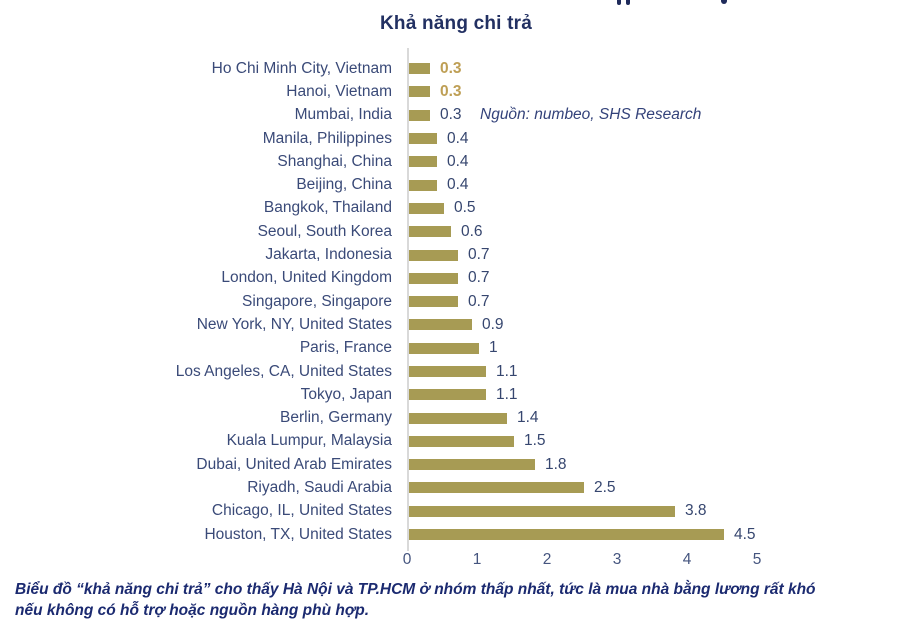 The image size is (900, 628). Describe the element at coordinates (283, 371) in the screenshot. I see `category-label: Los Angeles, CA, United States` at that location.